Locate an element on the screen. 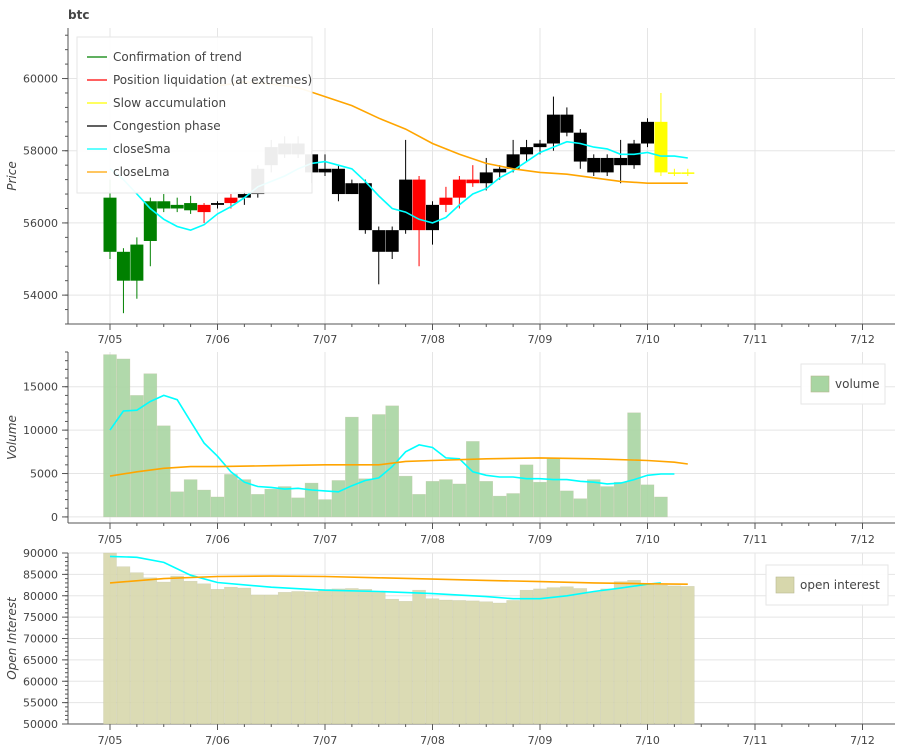 Image resolution: width=900 pixels, height=750 pixels. y-axis-label: Open Interest is located at coordinates (12, 638).